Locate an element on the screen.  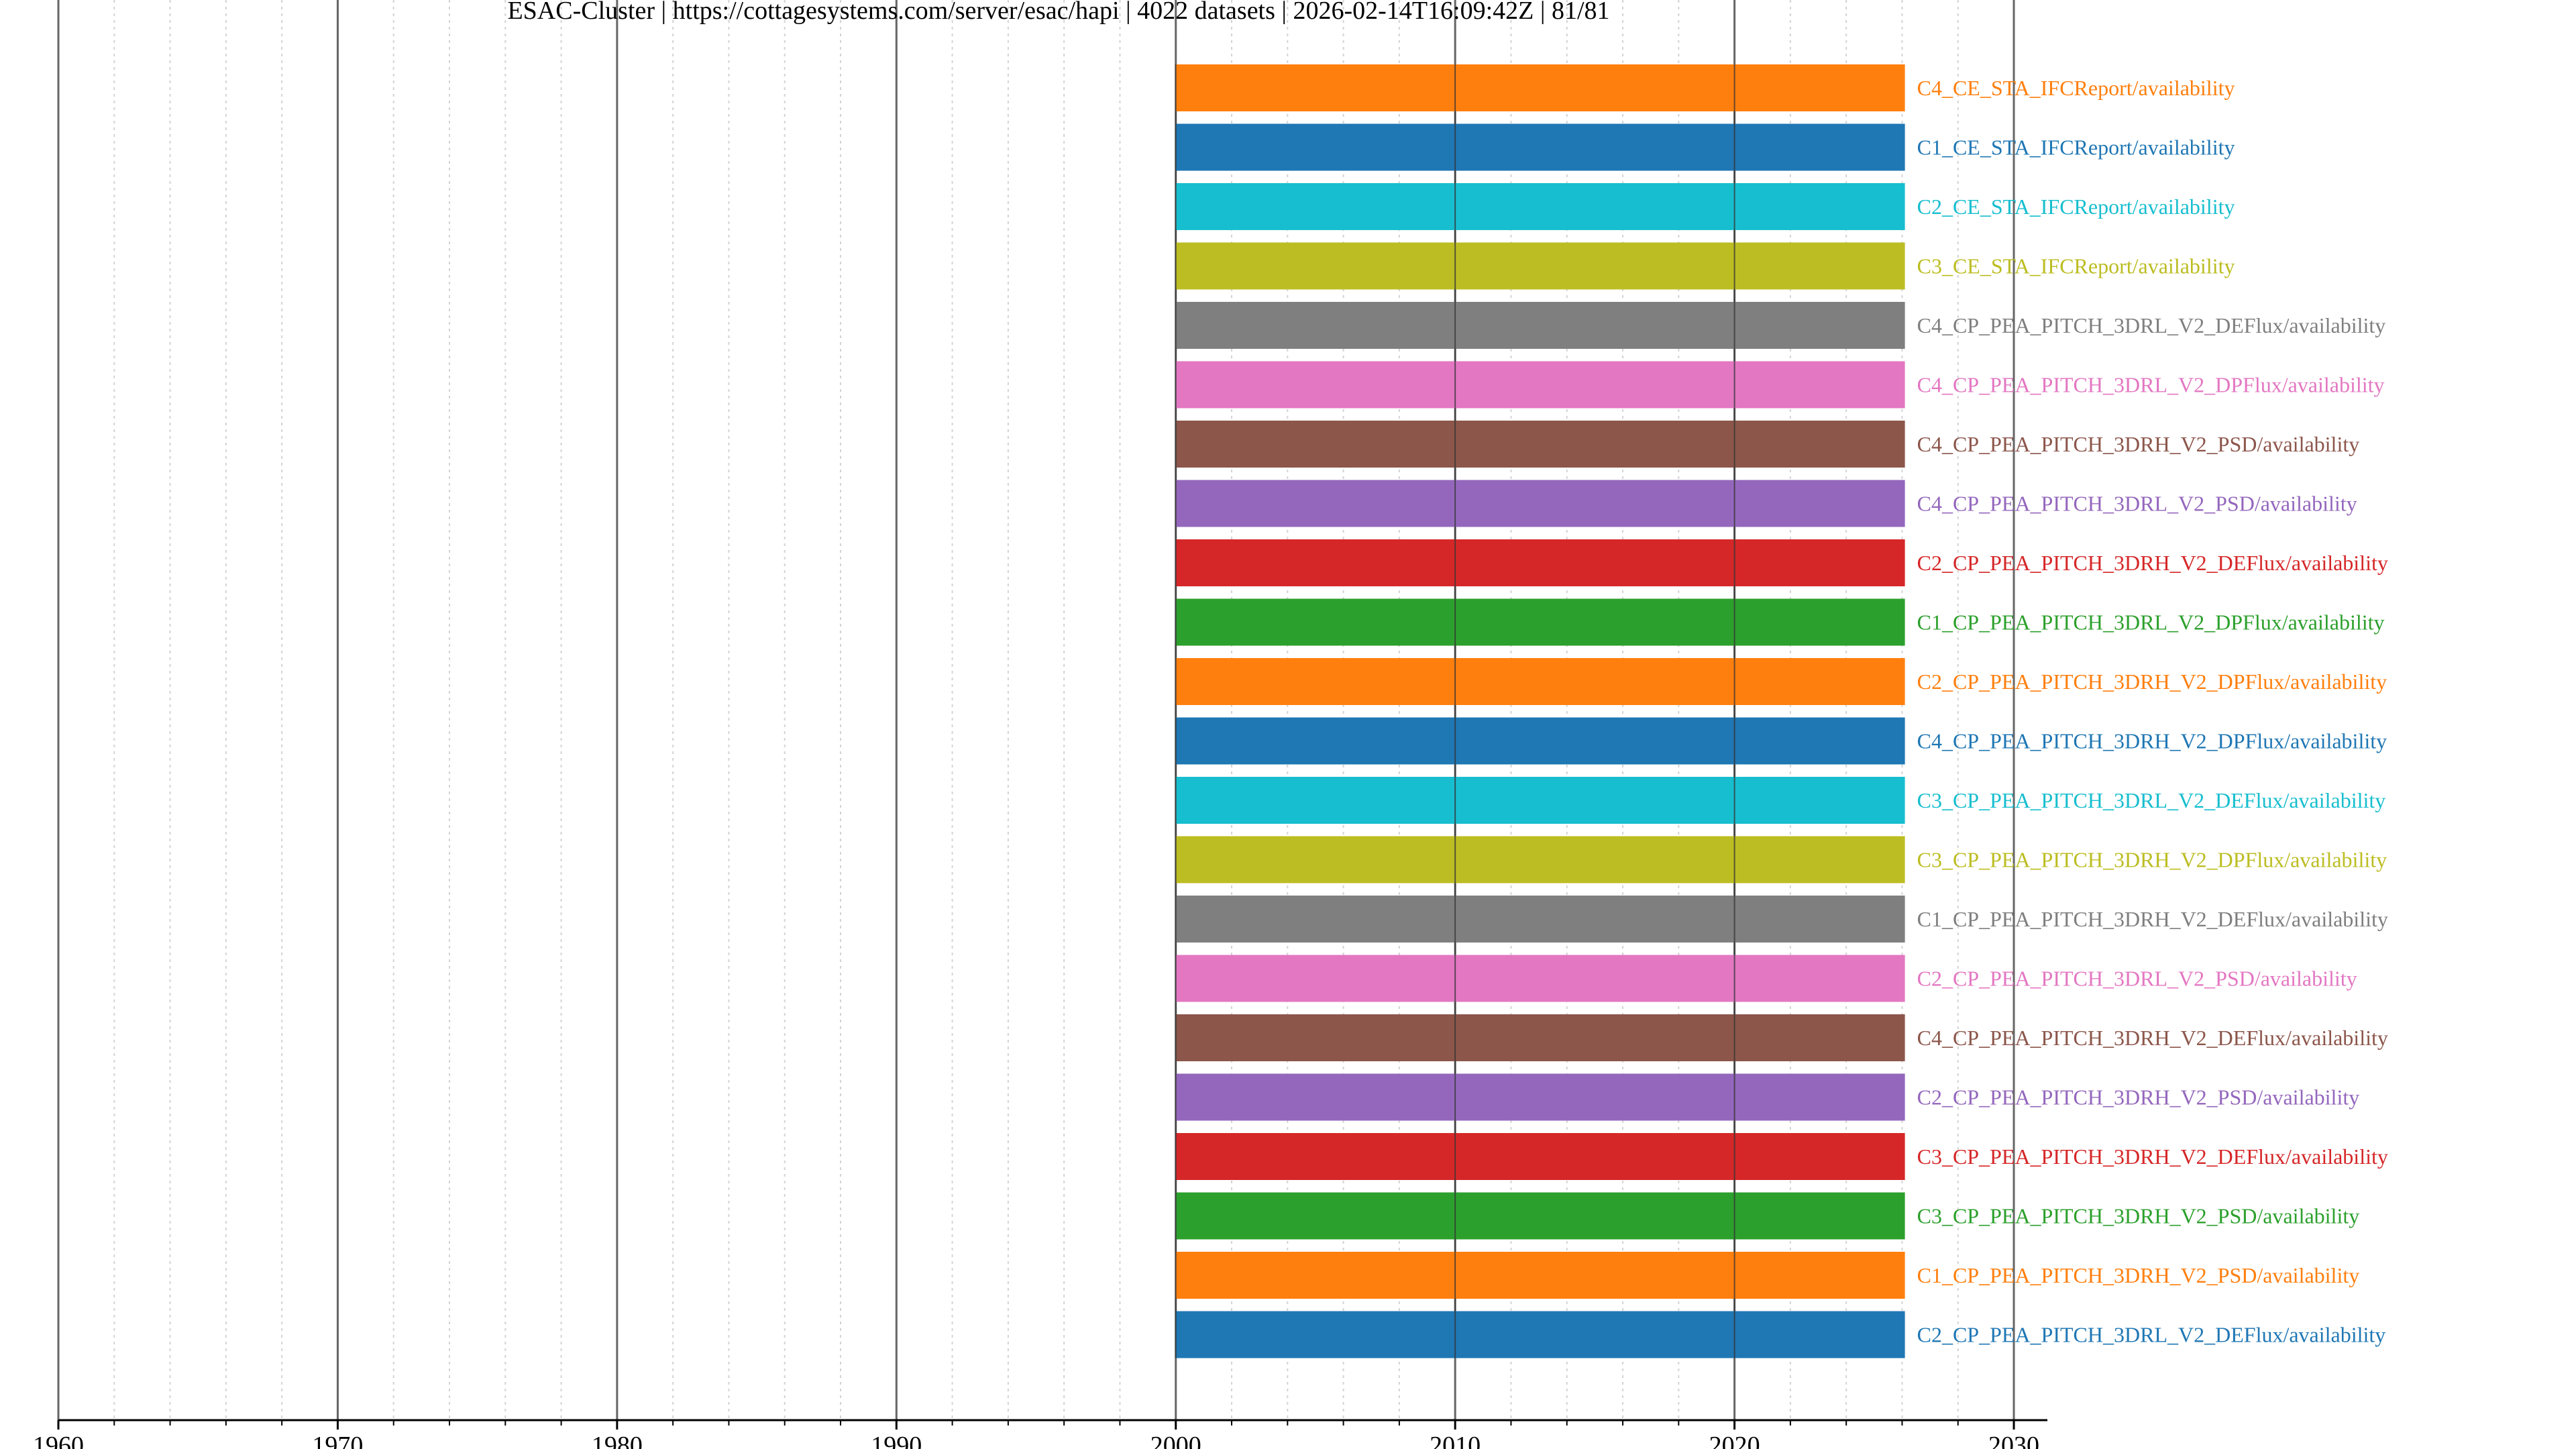
x-tick-label: 2030 is located at coordinates (2013, 1440).